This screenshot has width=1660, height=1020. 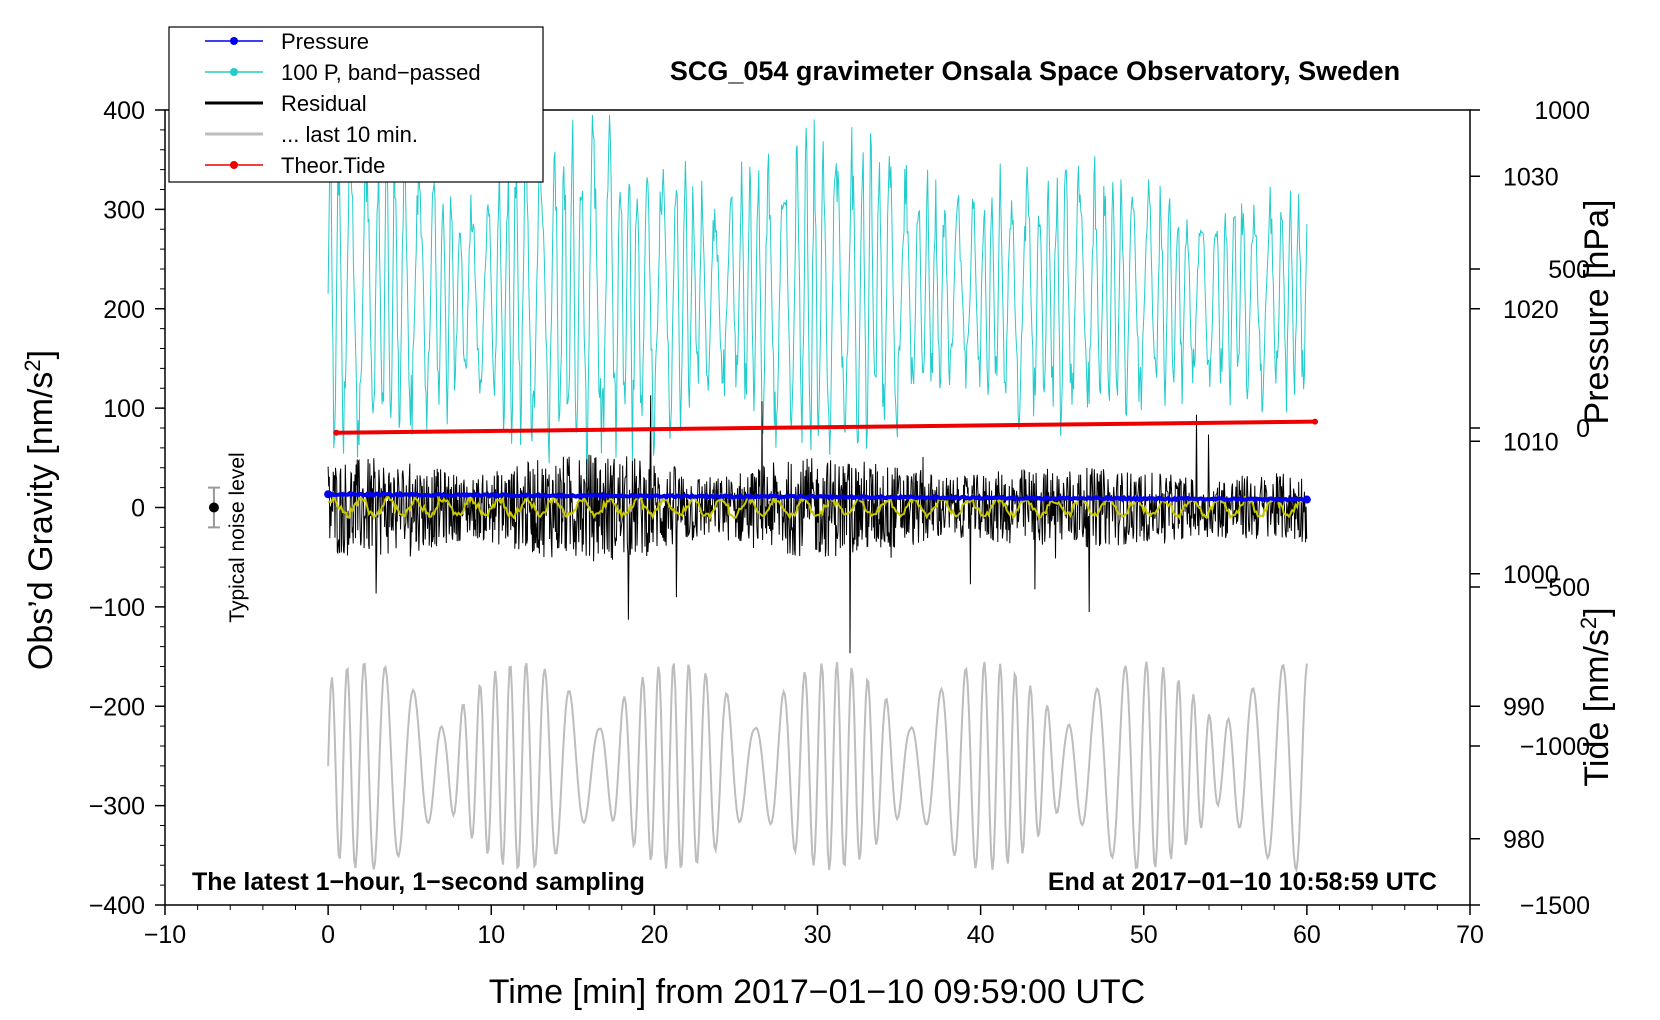 What do you see at coordinates (1555, 906) in the screenshot?
I see `y-tide-tick-label-5: −1500` at bounding box center [1555, 906].